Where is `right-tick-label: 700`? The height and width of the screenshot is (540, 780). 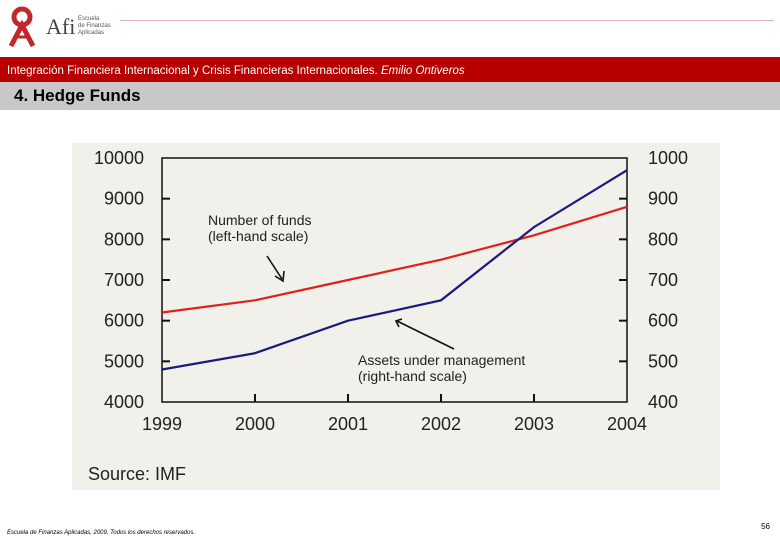
right-tick-label: 700 is located at coordinates (663, 280).